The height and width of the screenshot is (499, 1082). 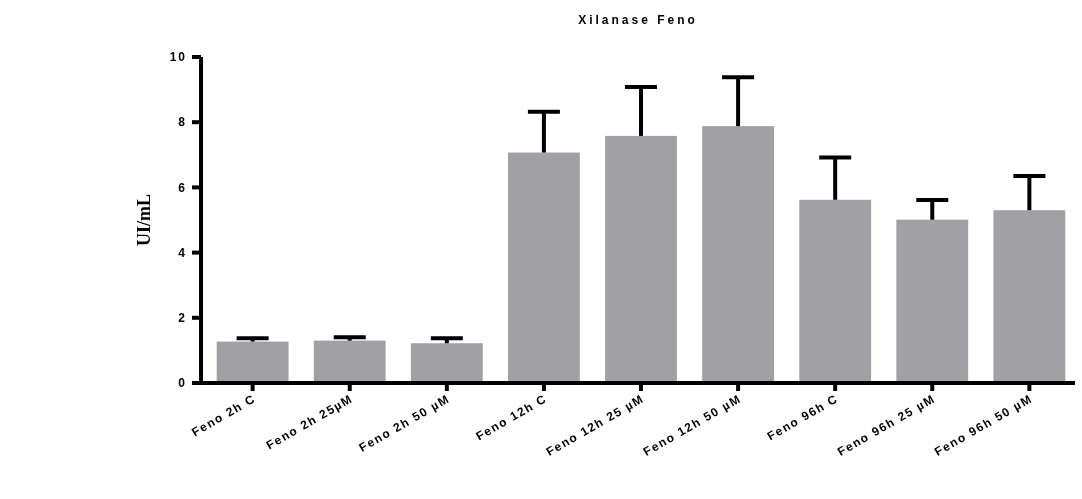 What do you see at coordinates (802, 417) in the screenshot?
I see `x-tick-label: Feno 96h C` at bounding box center [802, 417].